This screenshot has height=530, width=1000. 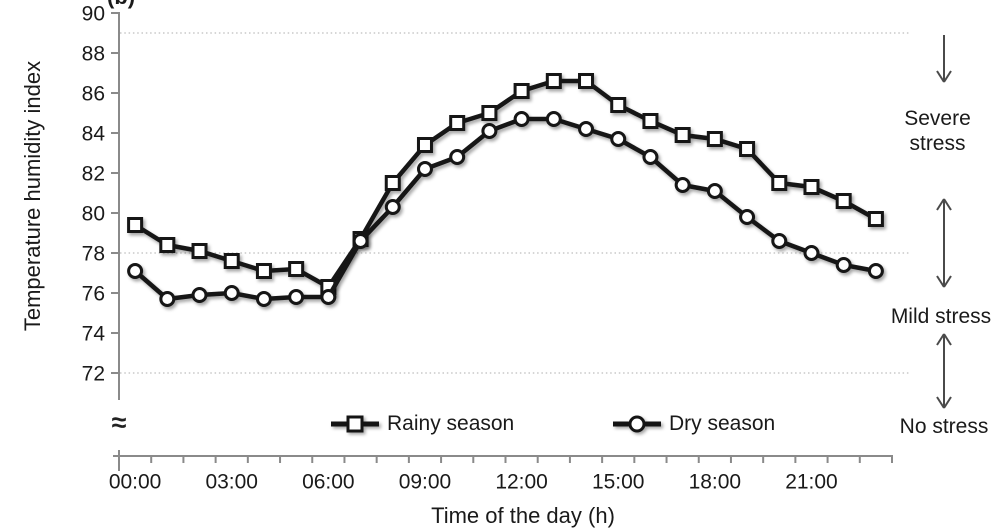 I want to click on x-tick-label: 00:00, so click(x=135, y=481).